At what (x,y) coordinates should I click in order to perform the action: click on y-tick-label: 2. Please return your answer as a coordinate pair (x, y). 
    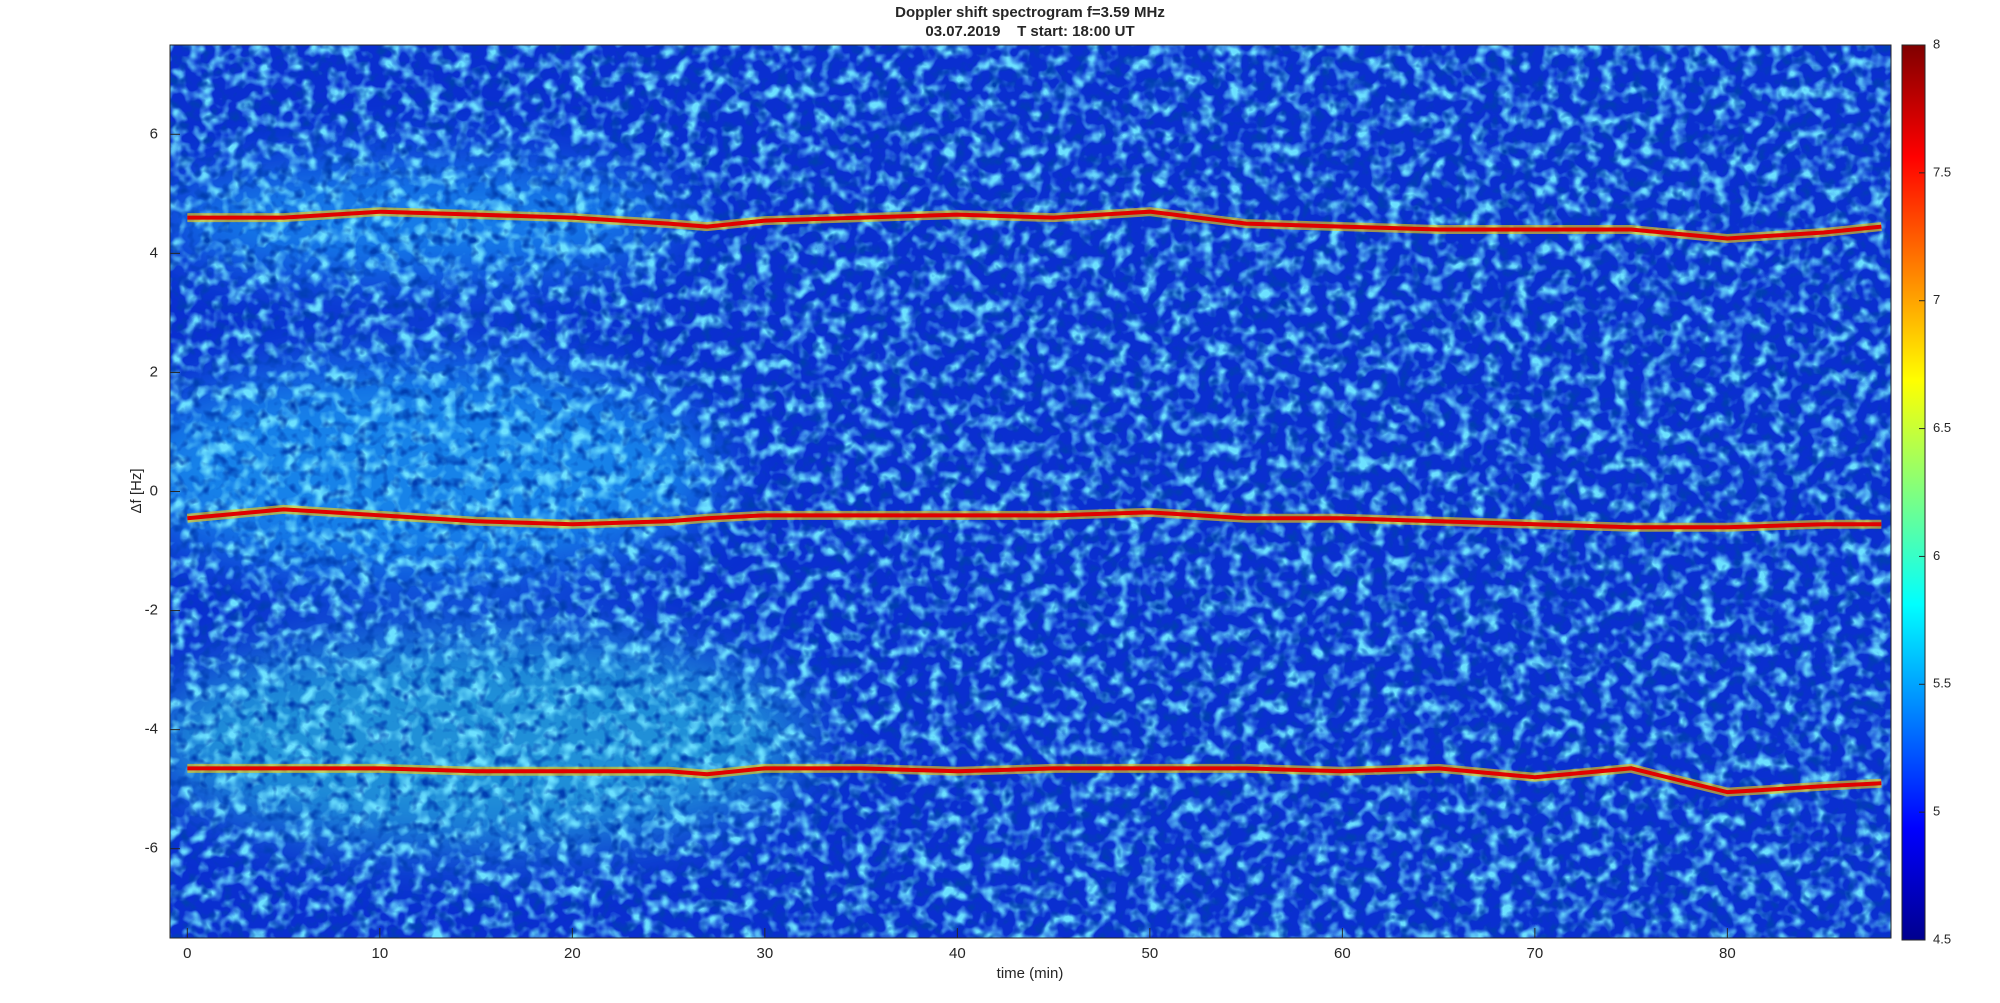
    Looking at the image, I should click on (154, 371).